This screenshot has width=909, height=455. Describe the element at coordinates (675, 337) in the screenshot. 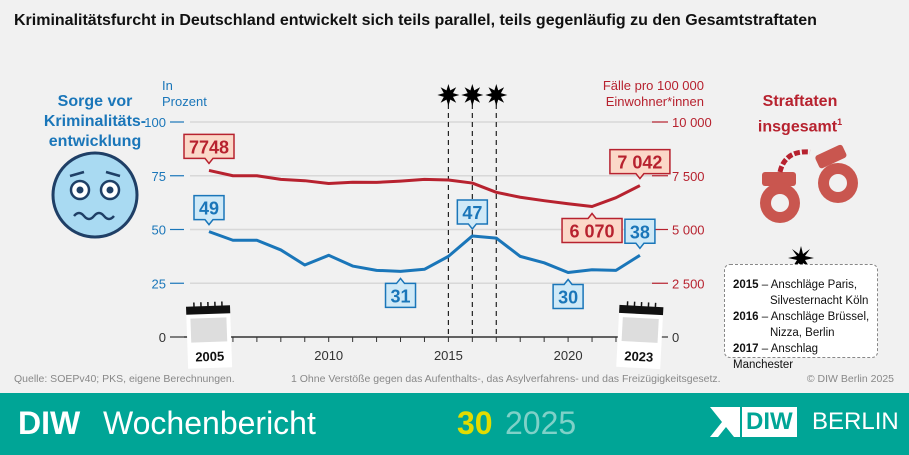

I see `right-tick-label: 0` at that location.